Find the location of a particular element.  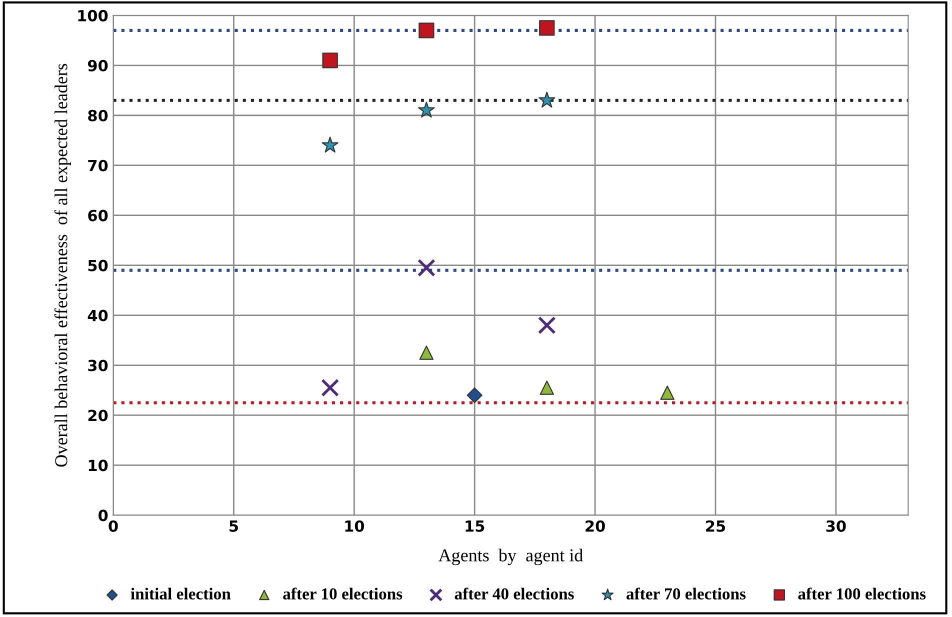

y-tick-label: 30 is located at coordinates (98, 366).